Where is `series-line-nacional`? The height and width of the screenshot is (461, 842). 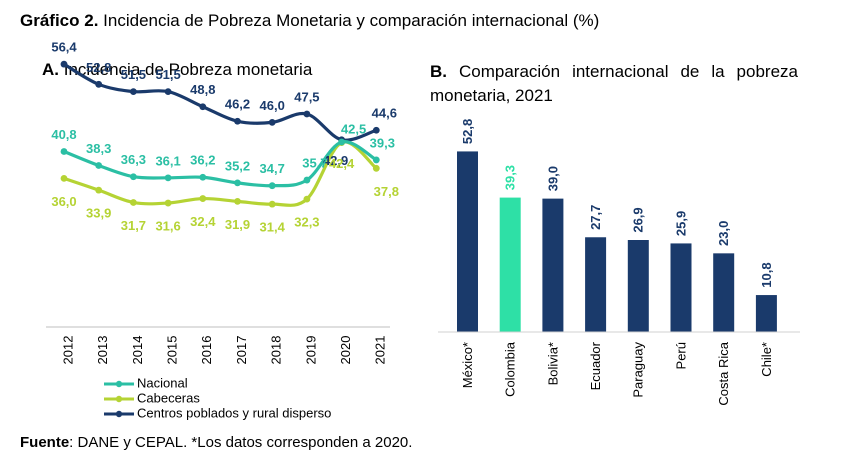 series-line-nacional is located at coordinates (220, 164).